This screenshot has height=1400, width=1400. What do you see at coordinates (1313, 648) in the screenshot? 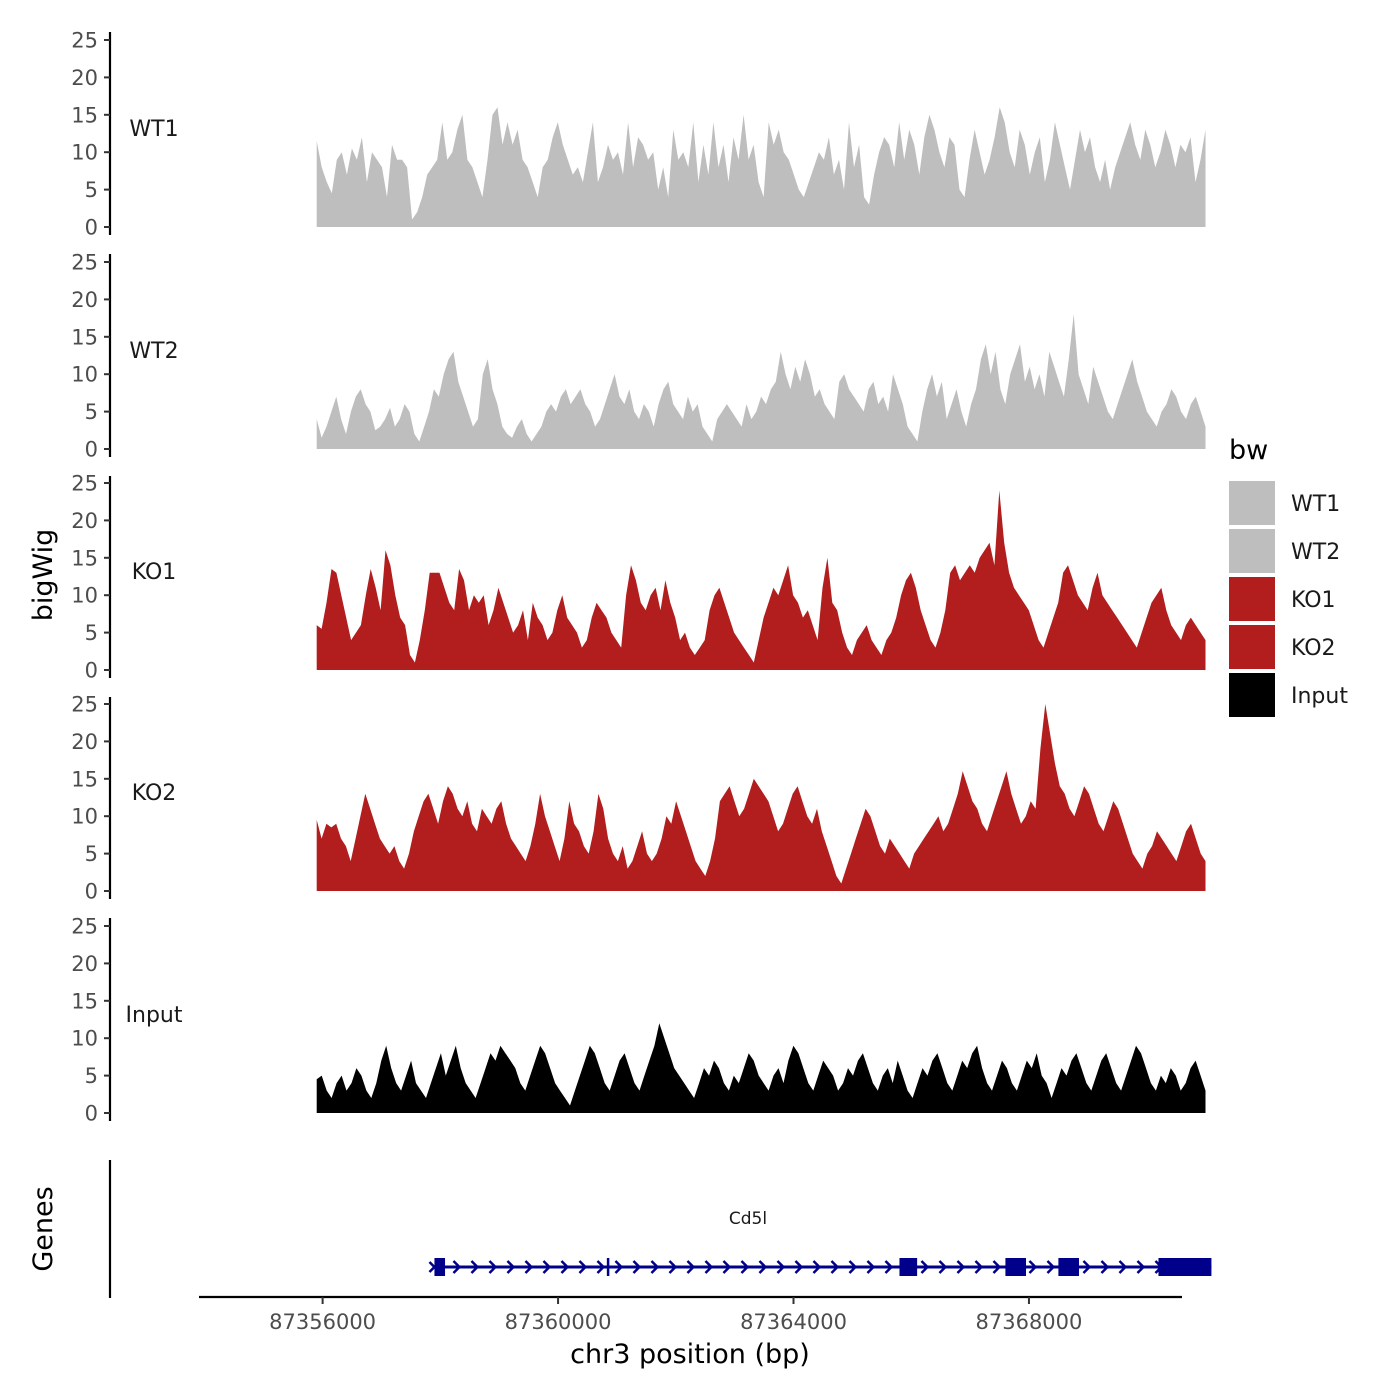
I see `legend-label-ko2: KO2` at bounding box center [1313, 648].